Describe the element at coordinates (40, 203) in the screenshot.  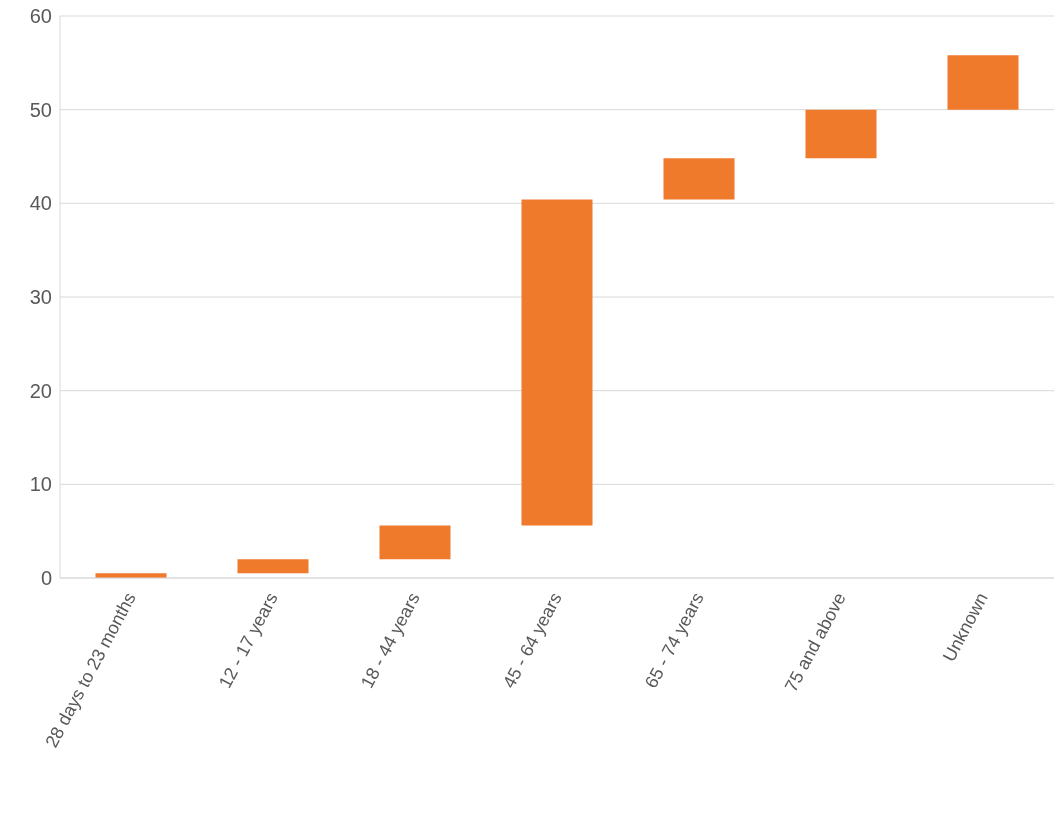
I see `y-tick-label: 40` at that location.